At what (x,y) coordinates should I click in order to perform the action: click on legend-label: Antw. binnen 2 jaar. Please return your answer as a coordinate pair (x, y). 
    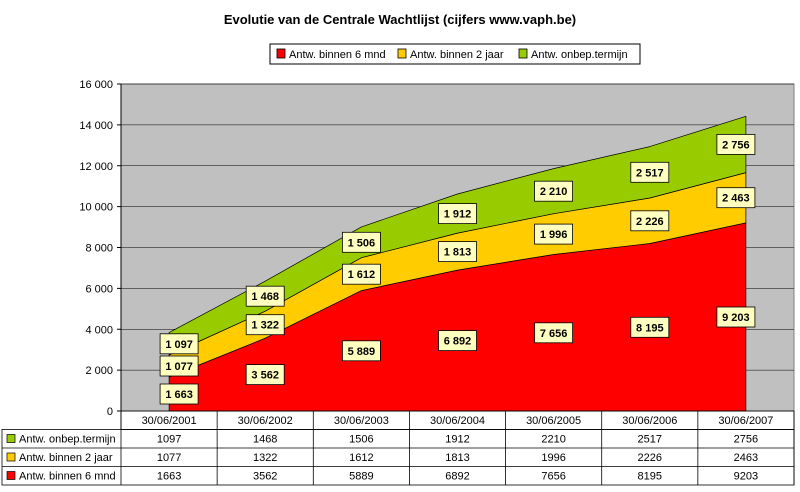
    Looking at the image, I should click on (457, 55).